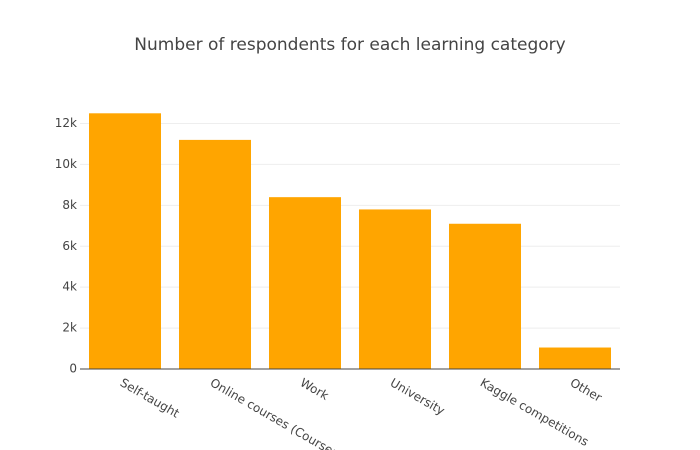 The height and width of the screenshot is (450, 700). Describe the element at coordinates (69, 328) in the screenshot. I see `y-tick-label: 2k` at that location.